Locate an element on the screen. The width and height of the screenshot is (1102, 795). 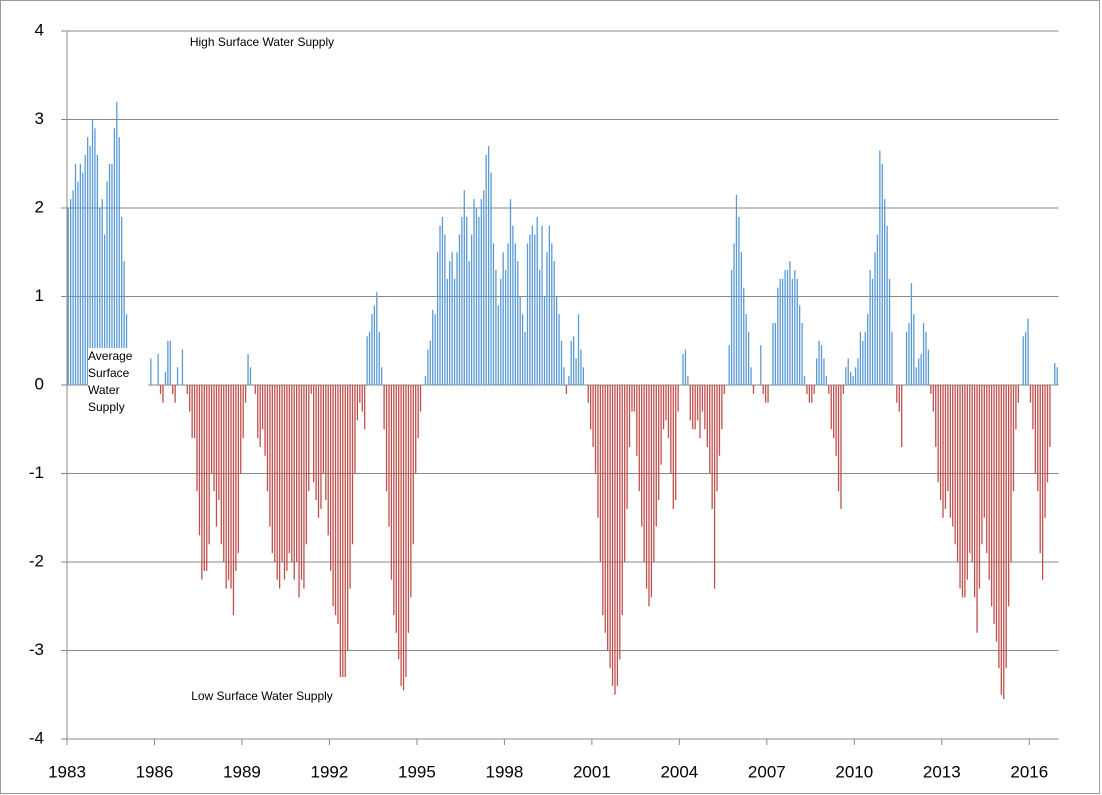
x-tick-label: 1992 is located at coordinates (330, 771).